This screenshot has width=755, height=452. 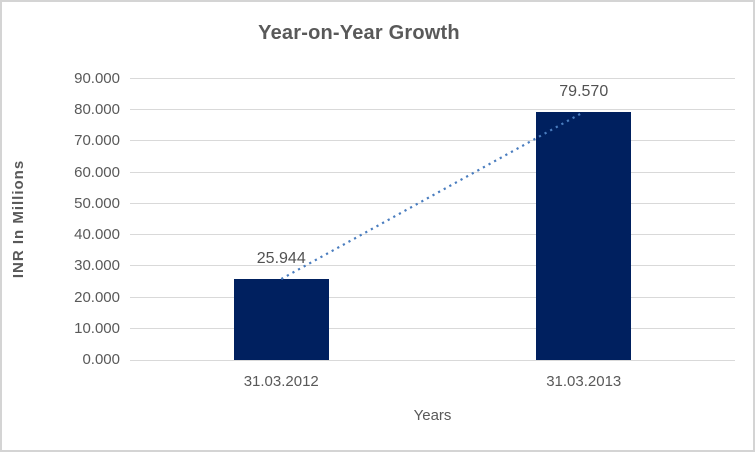 What do you see at coordinates (97, 172) in the screenshot?
I see `y-tick-label: 60.000` at bounding box center [97, 172].